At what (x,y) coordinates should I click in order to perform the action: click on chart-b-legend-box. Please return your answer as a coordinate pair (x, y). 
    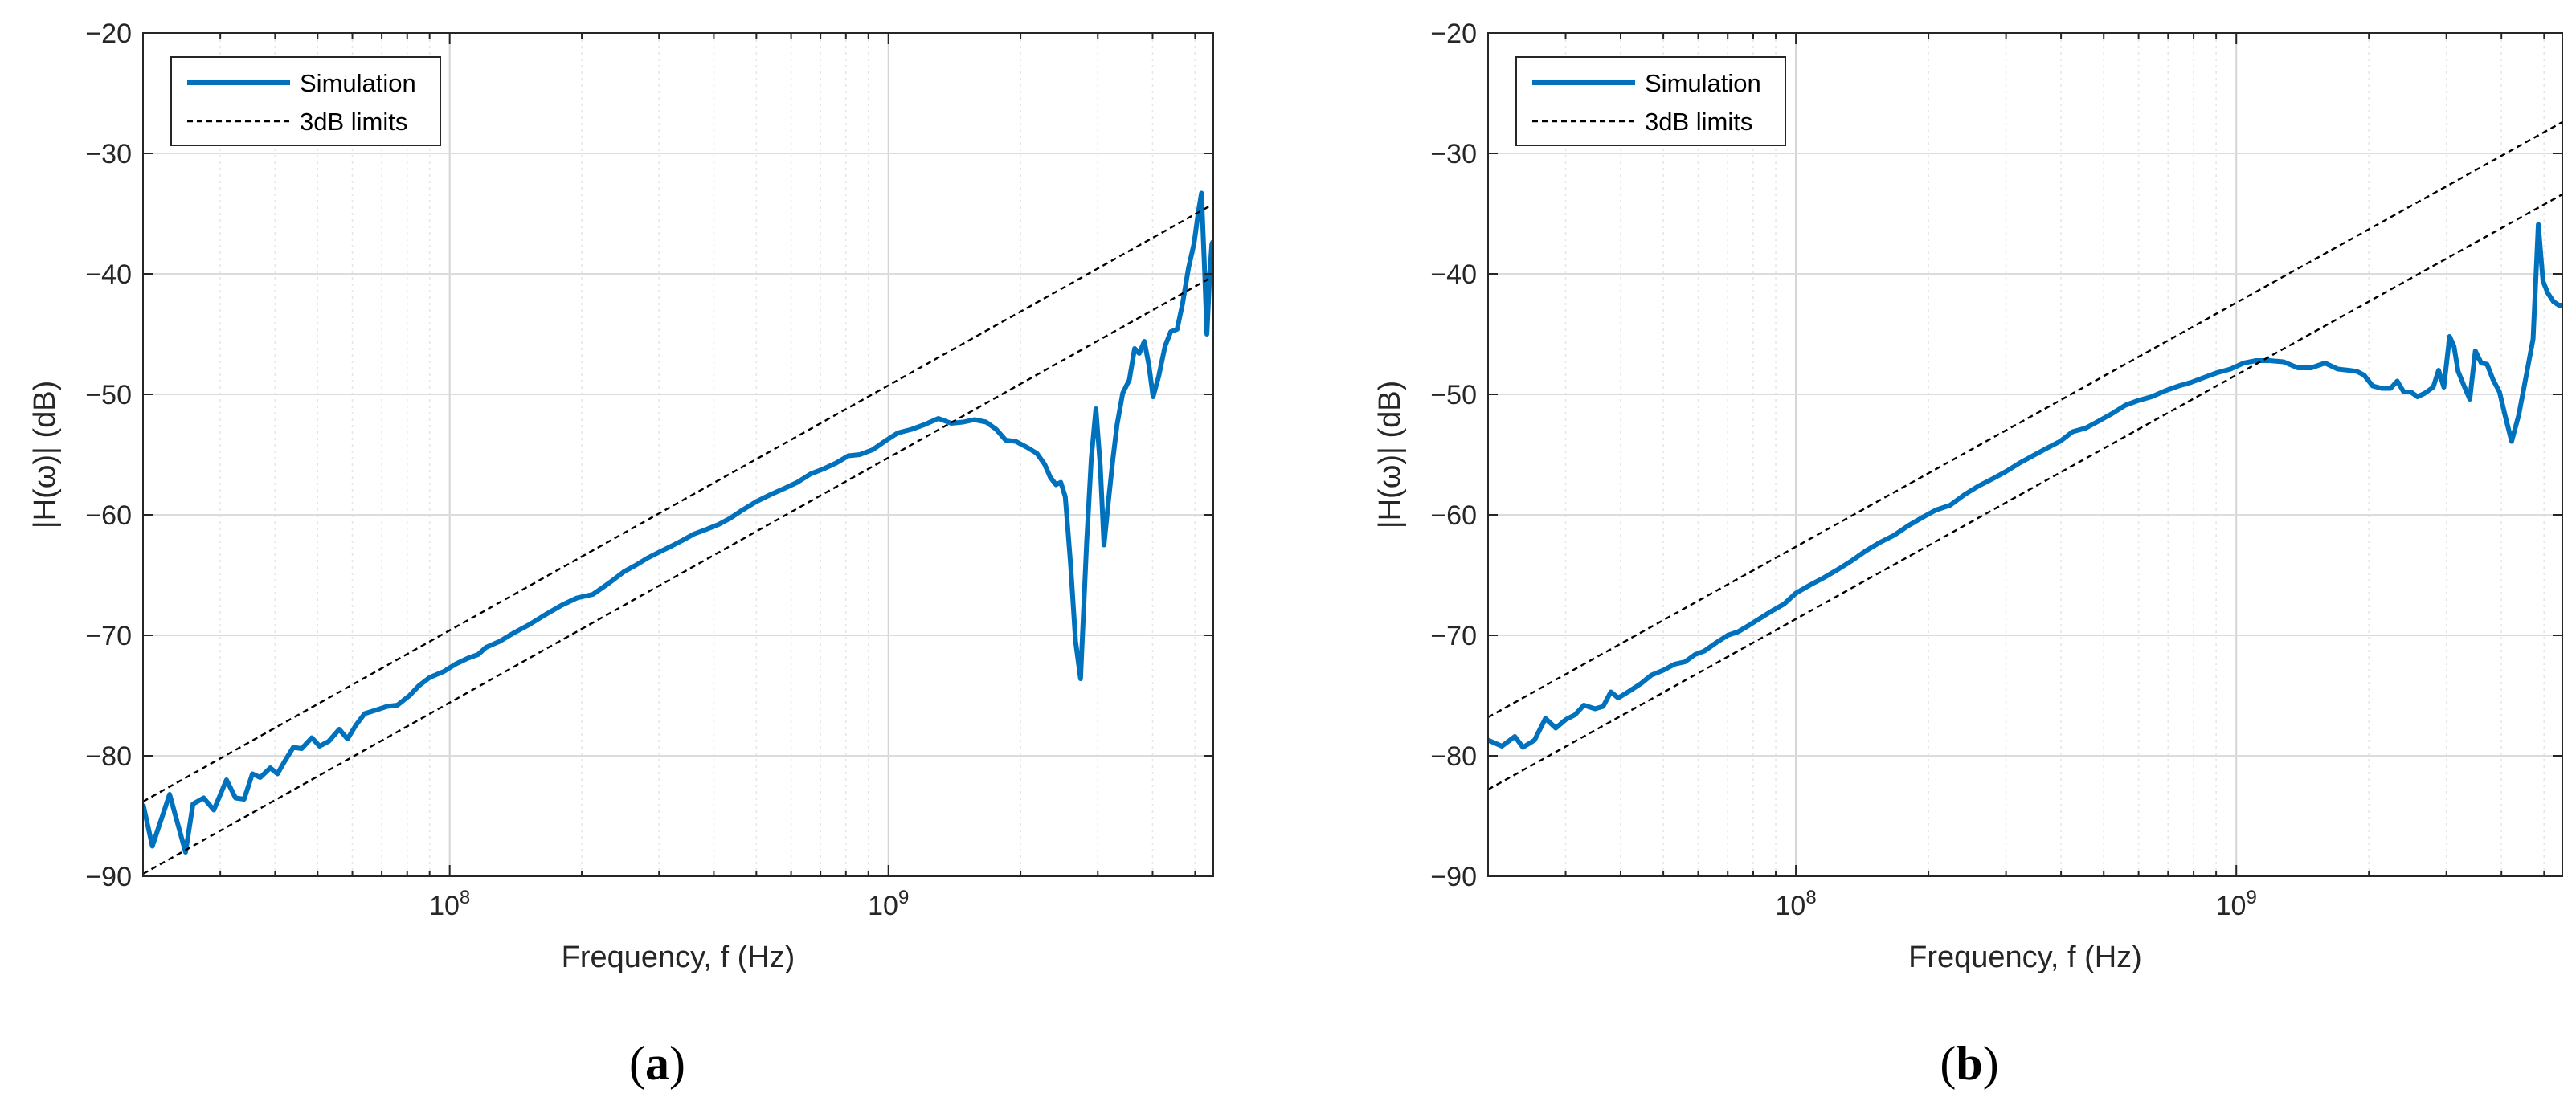
    Looking at the image, I should click on (1650, 101).